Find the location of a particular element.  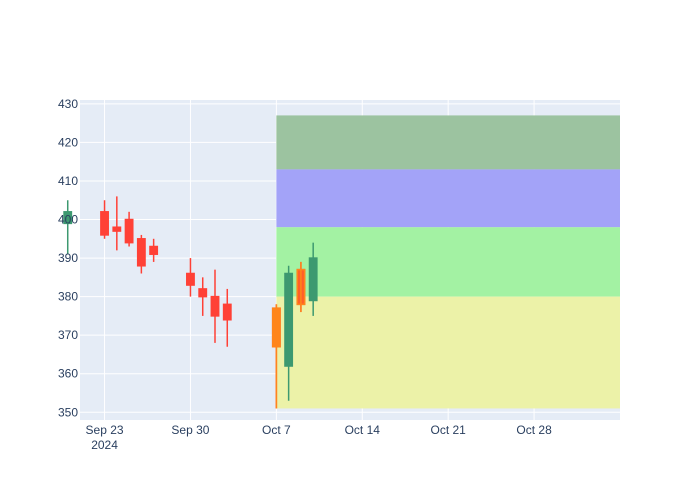

y-tick-label: 380 is located at coordinates (68, 297).